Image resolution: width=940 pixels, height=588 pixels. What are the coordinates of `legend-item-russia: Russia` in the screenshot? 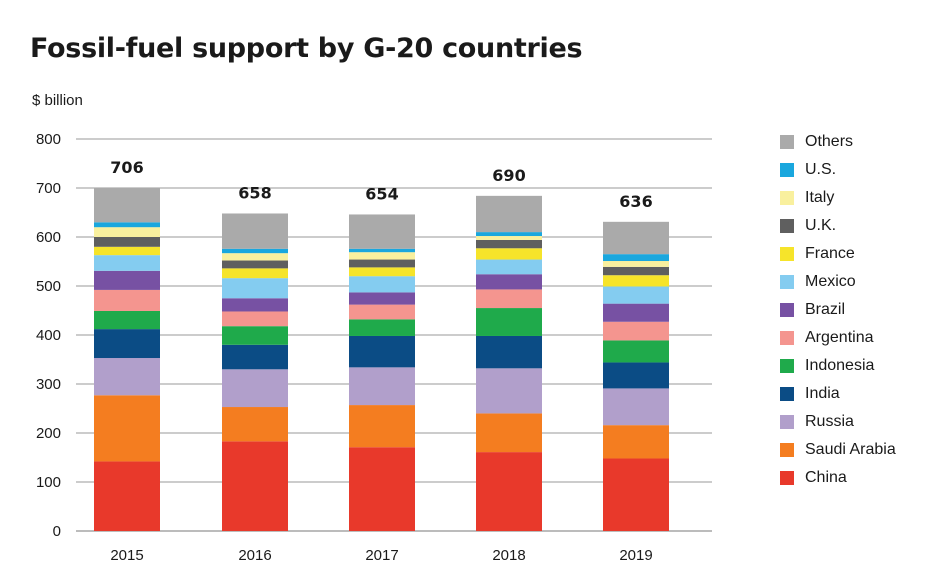 It's located at (838, 422).